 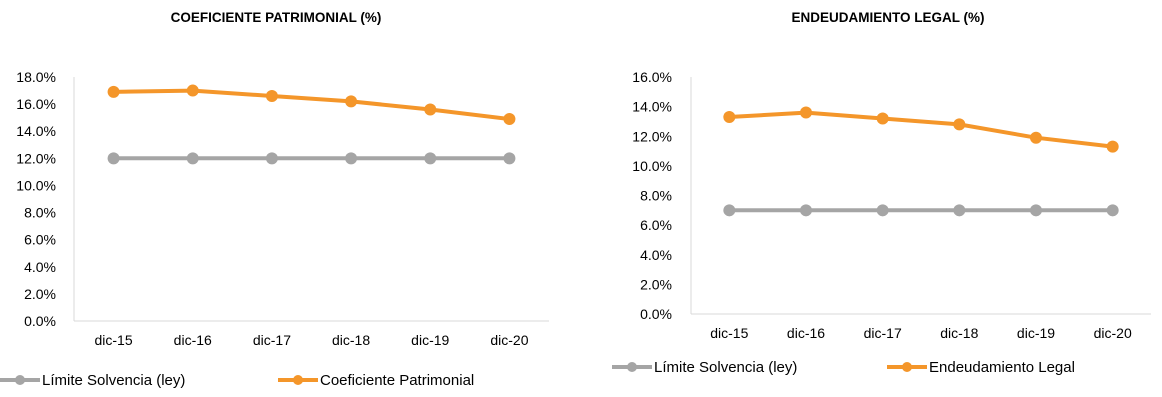 What do you see at coordinates (397, 380) in the screenshot?
I see `legend-label: Coeficiente Patrimonial` at bounding box center [397, 380].